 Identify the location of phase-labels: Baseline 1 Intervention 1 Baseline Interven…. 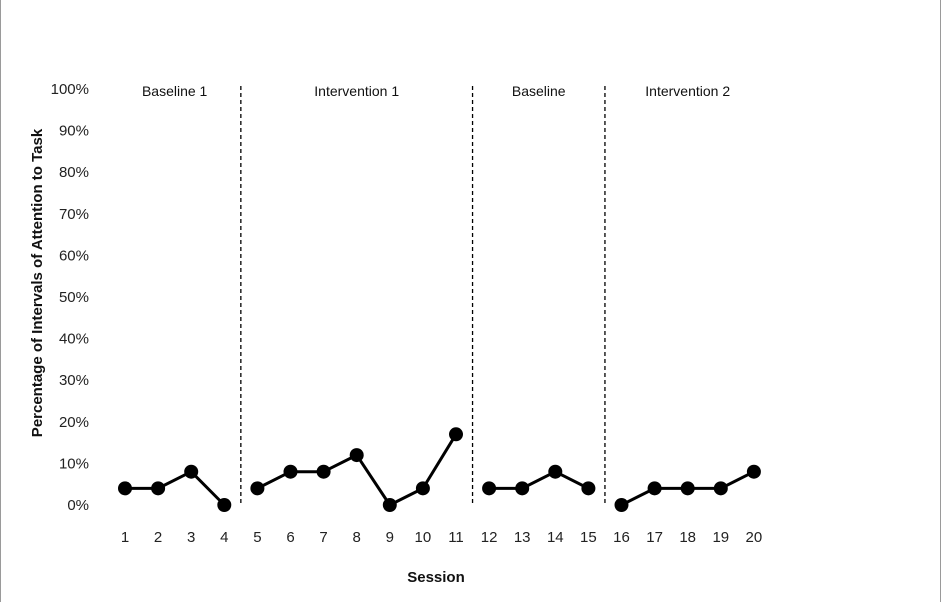
(436, 91).